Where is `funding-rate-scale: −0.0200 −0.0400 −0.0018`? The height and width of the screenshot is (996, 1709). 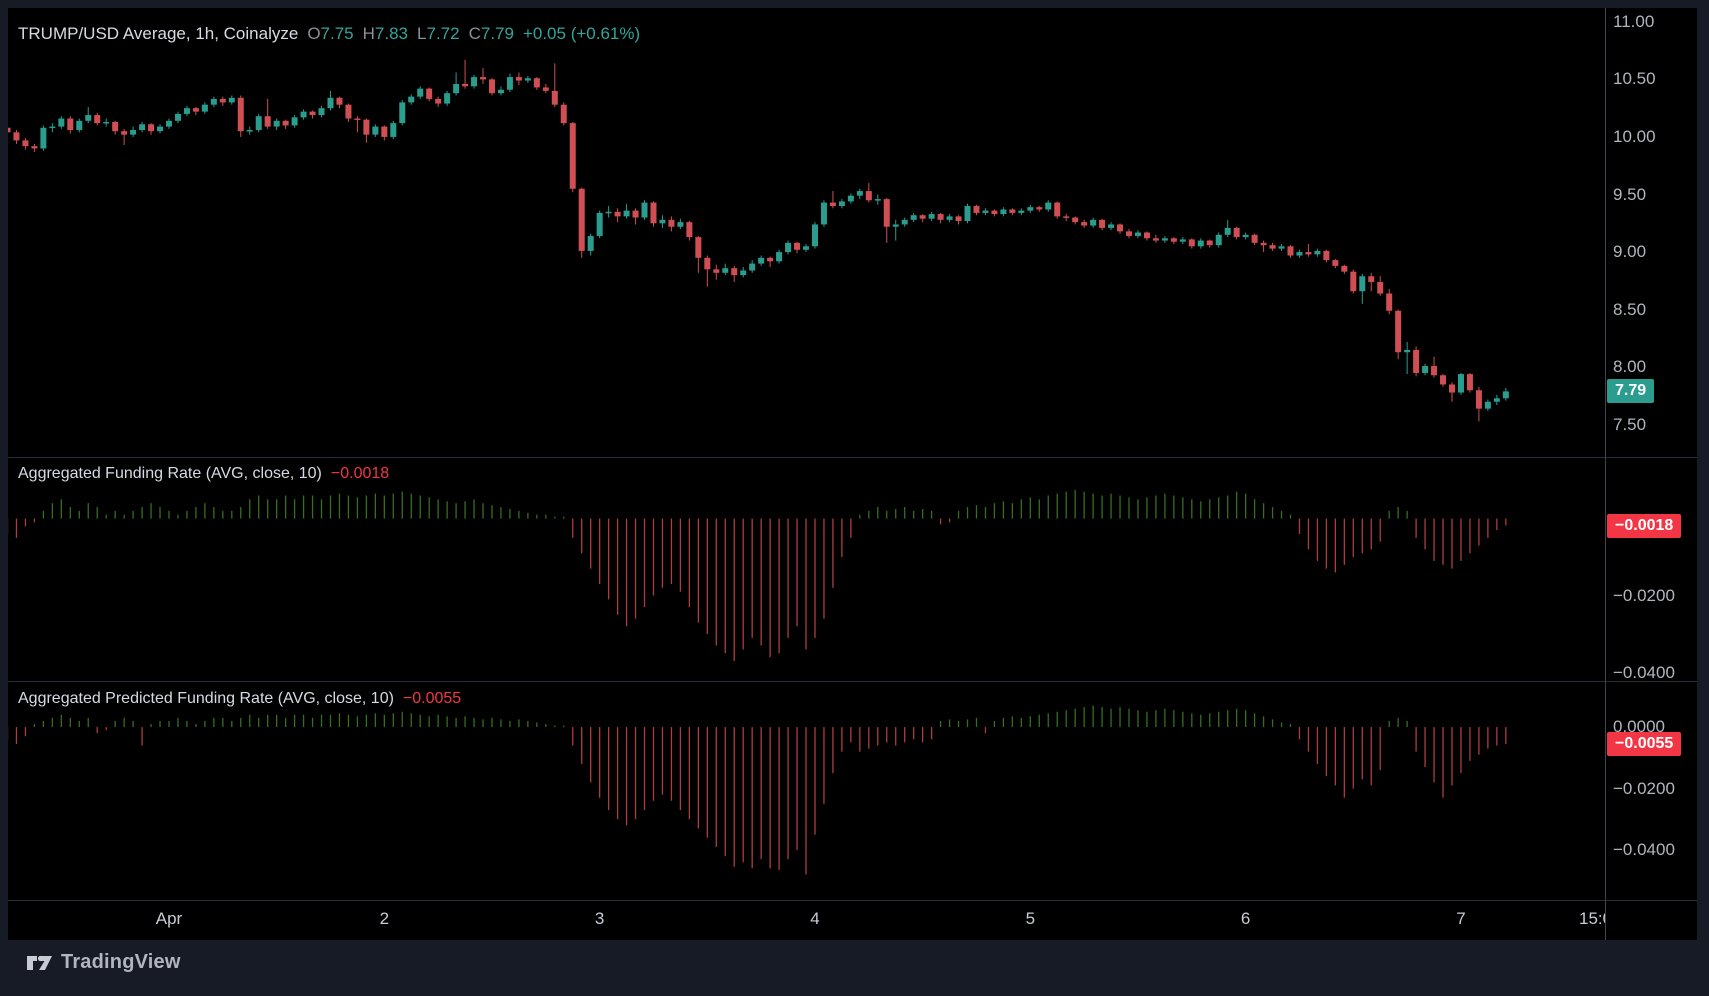 funding-rate-scale: −0.0200 −0.0400 −0.0018 is located at coordinates (1651, 569).